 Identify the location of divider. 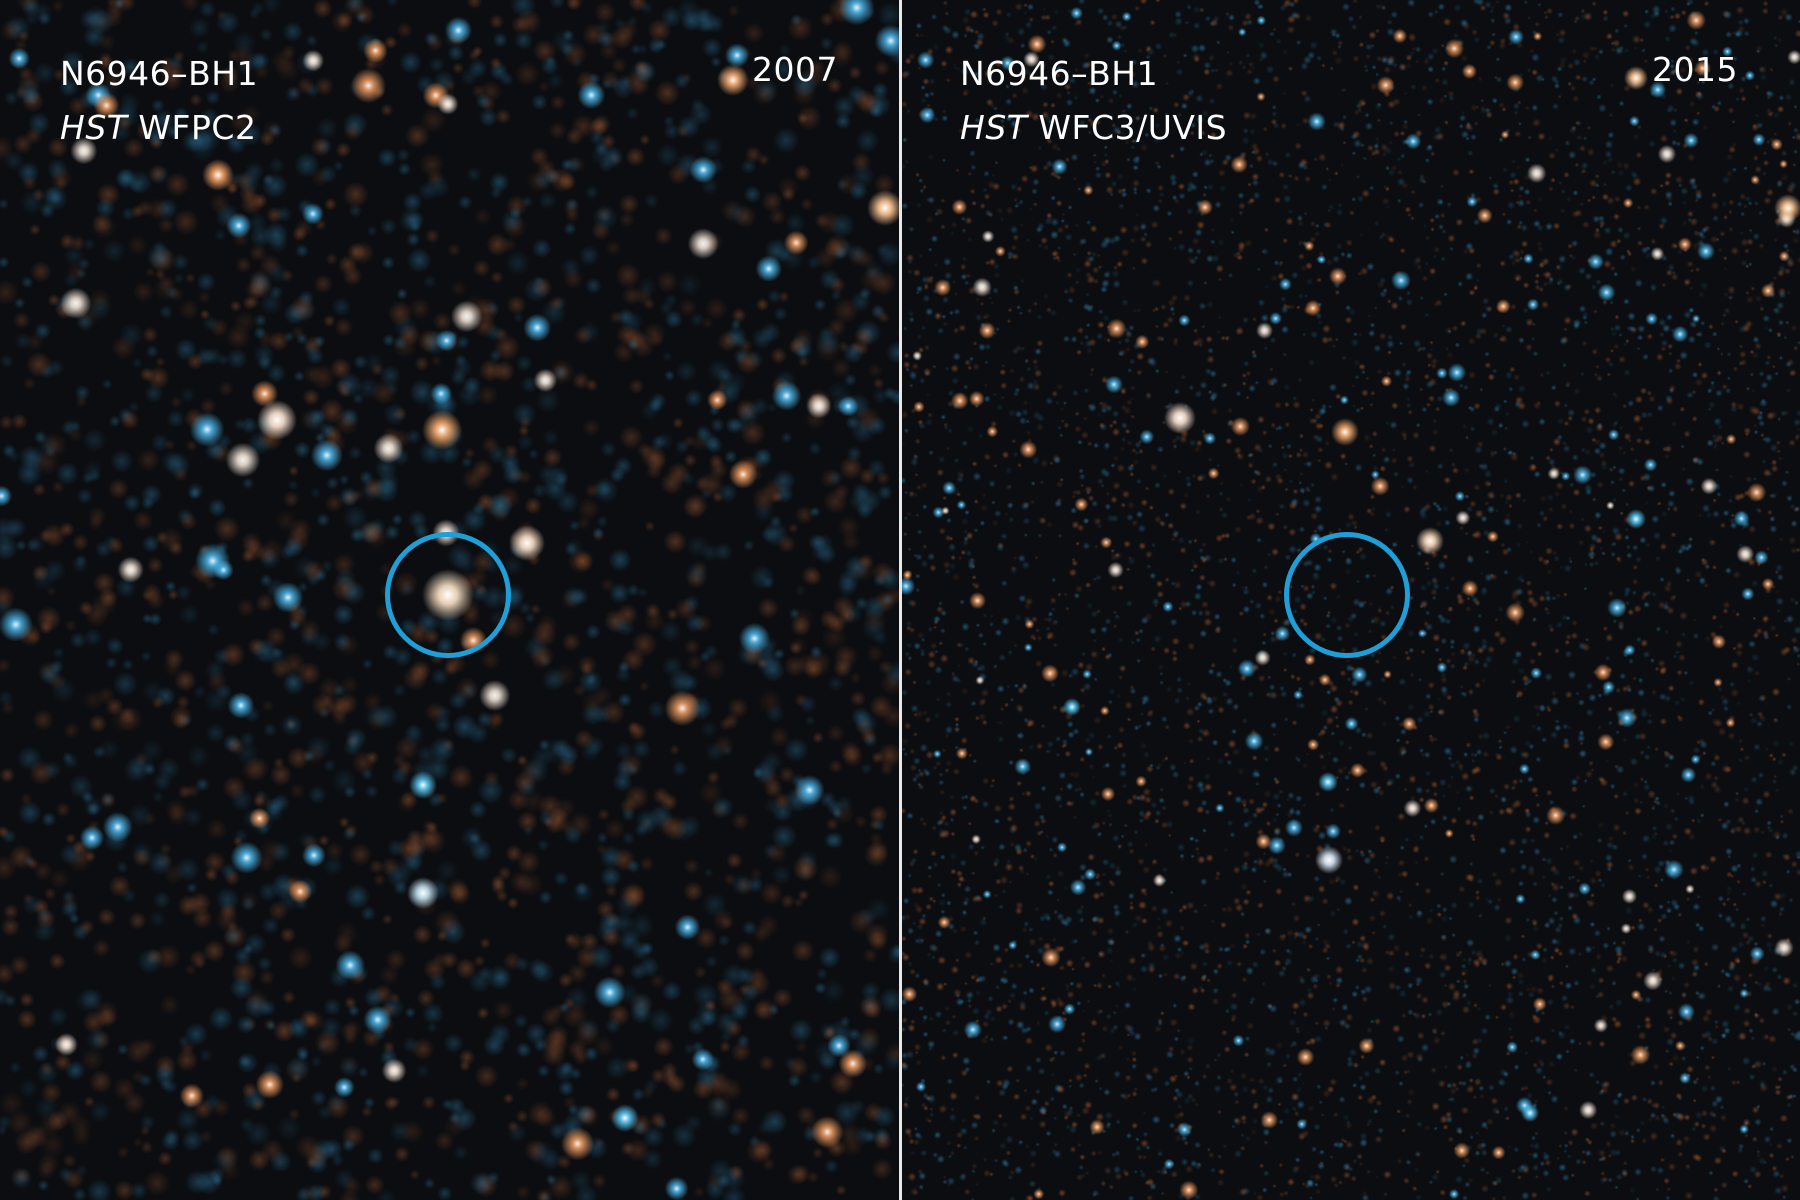
(900, 600).